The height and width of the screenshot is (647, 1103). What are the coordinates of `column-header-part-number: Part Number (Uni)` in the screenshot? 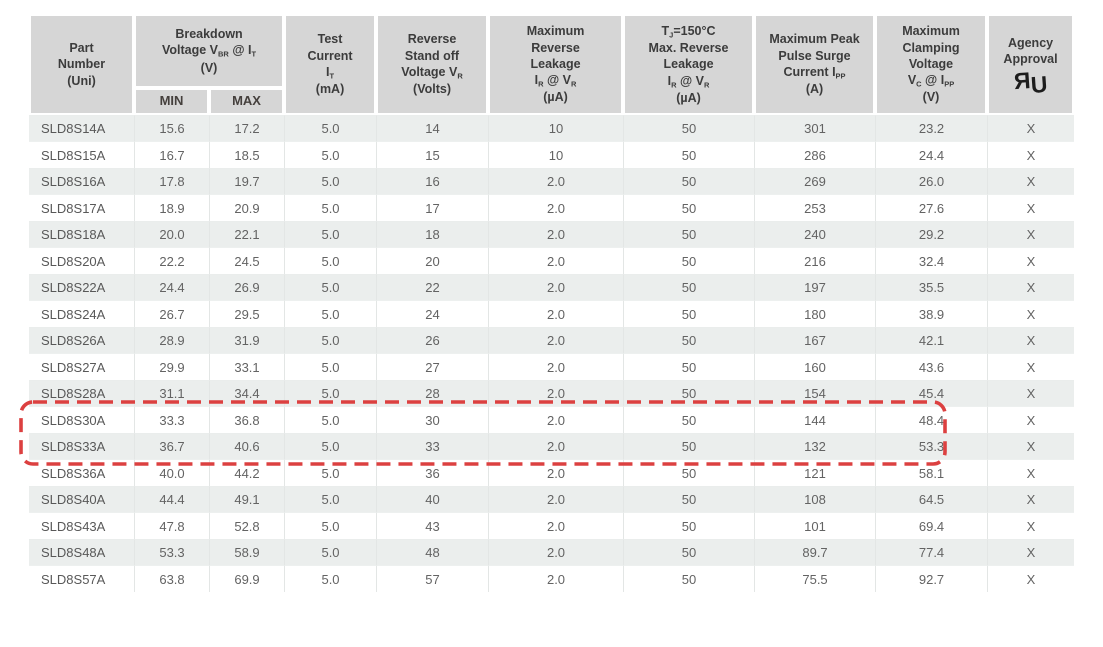 It's located at (81, 64).